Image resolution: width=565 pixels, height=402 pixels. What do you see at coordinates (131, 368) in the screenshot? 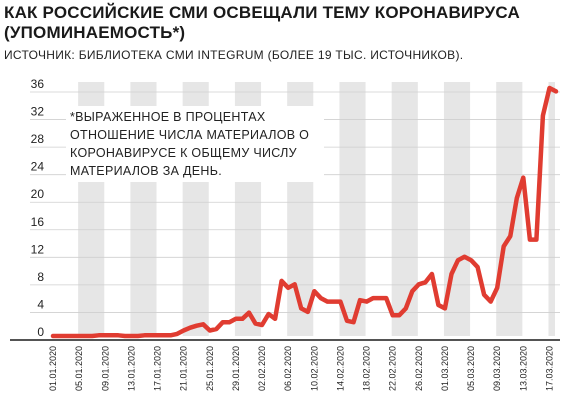
I see `x-tick-label: 13.01.2020` at bounding box center [131, 368].